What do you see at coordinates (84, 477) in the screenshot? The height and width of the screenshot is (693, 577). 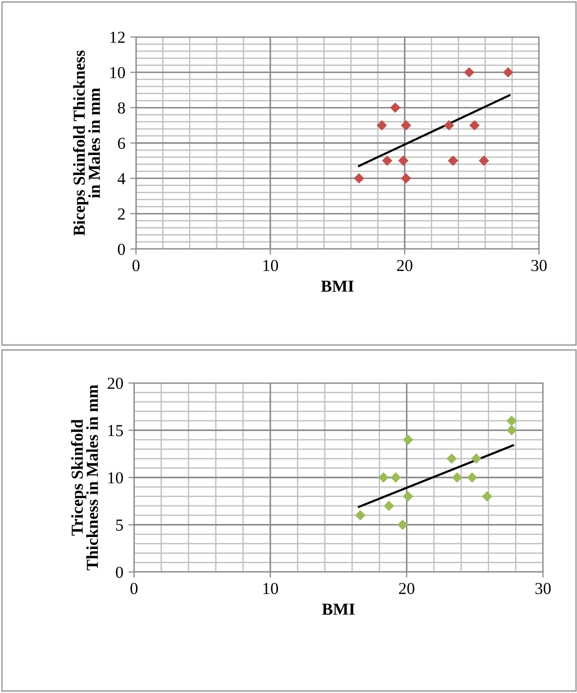 I see `y-axis-title: Triceps Skinfold Thickness in Males in mm` at bounding box center [84, 477].